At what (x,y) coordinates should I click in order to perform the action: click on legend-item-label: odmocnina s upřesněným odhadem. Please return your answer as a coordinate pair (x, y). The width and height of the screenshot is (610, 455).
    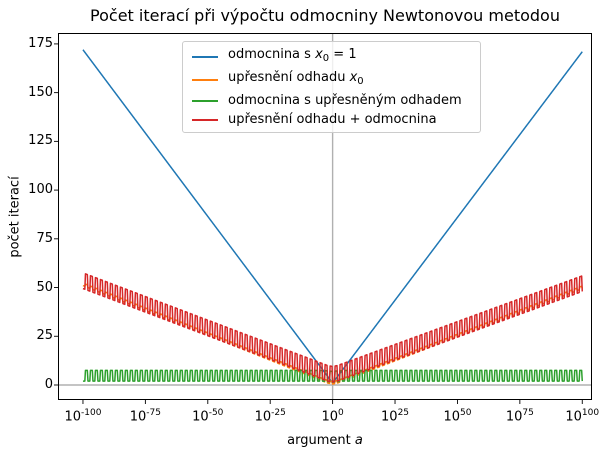
    Looking at the image, I should click on (345, 100).